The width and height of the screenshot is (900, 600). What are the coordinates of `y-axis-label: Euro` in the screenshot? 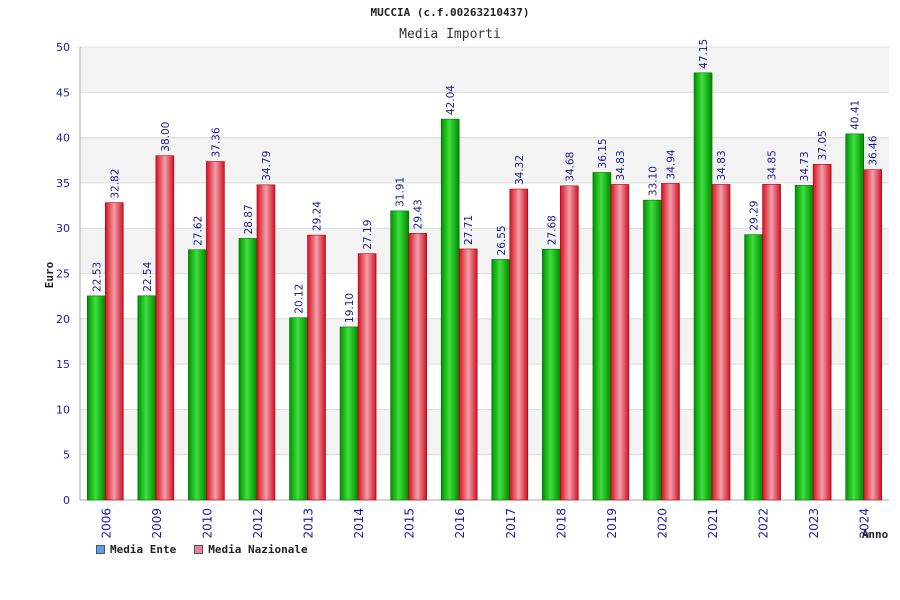 It's located at (49, 274).